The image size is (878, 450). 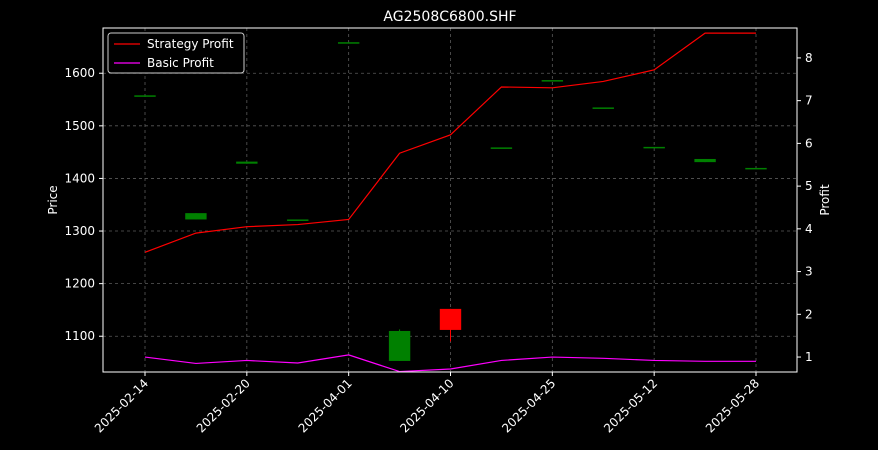 What do you see at coordinates (809, 314) in the screenshot?
I see `right-y-tick-label: 2` at bounding box center [809, 314].